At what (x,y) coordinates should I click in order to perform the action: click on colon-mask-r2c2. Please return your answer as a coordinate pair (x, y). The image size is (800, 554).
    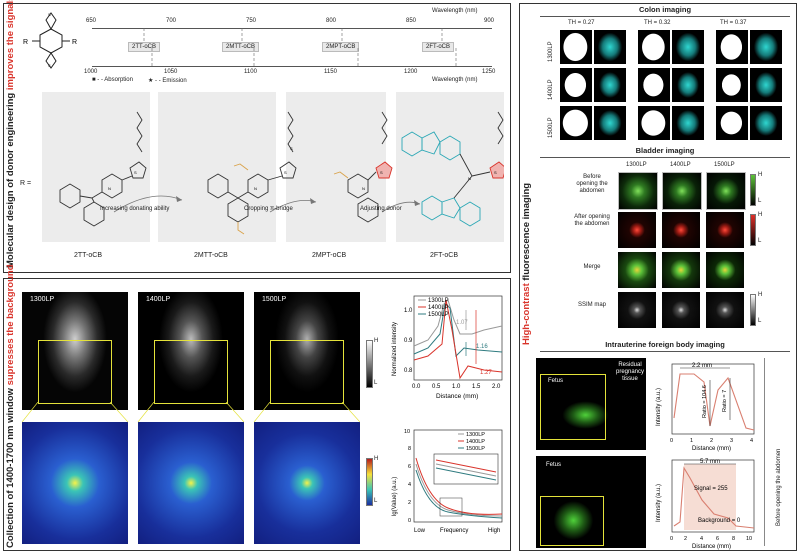
    Looking at the image, I should click on (654, 85).